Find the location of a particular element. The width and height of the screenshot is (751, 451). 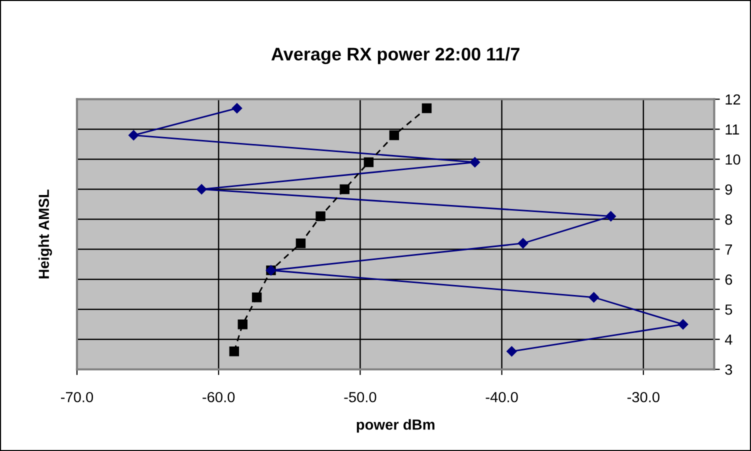

x-tick-label: -60.0 is located at coordinates (218, 397).